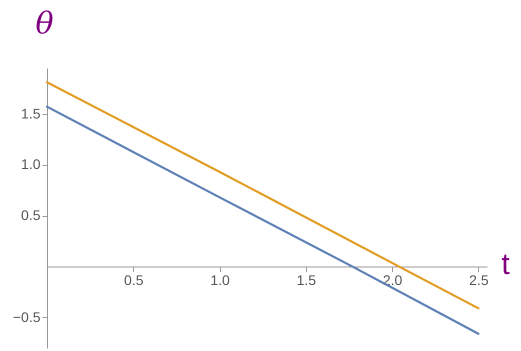  I want to click on y-tick-label: 1.0, so click(31, 164).